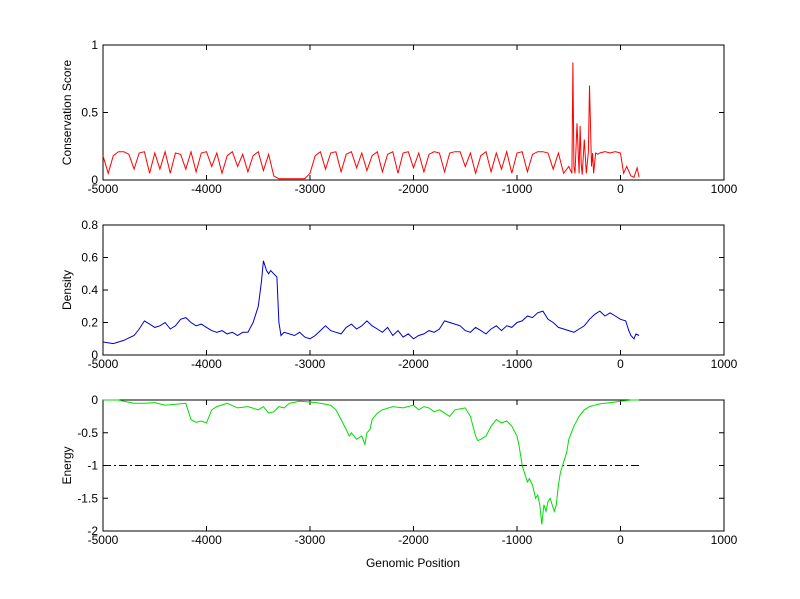 The height and width of the screenshot is (599, 800). Describe the element at coordinates (724, 364) in the screenshot. I see `density-x-tick-label: 1000` at that location.